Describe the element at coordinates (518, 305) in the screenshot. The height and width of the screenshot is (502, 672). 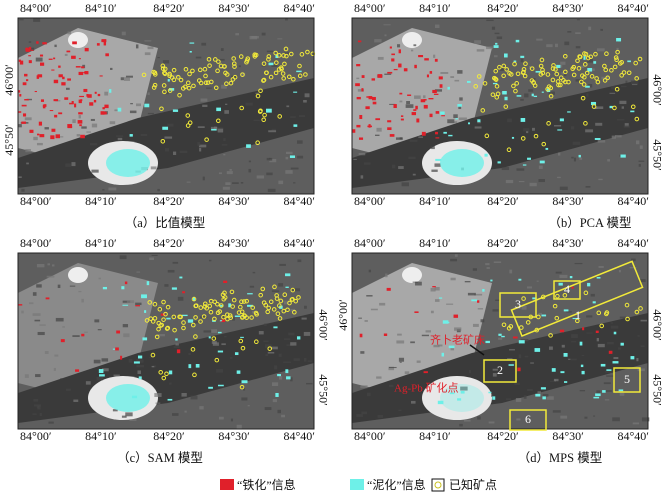
I see `prospect-box` at that location.